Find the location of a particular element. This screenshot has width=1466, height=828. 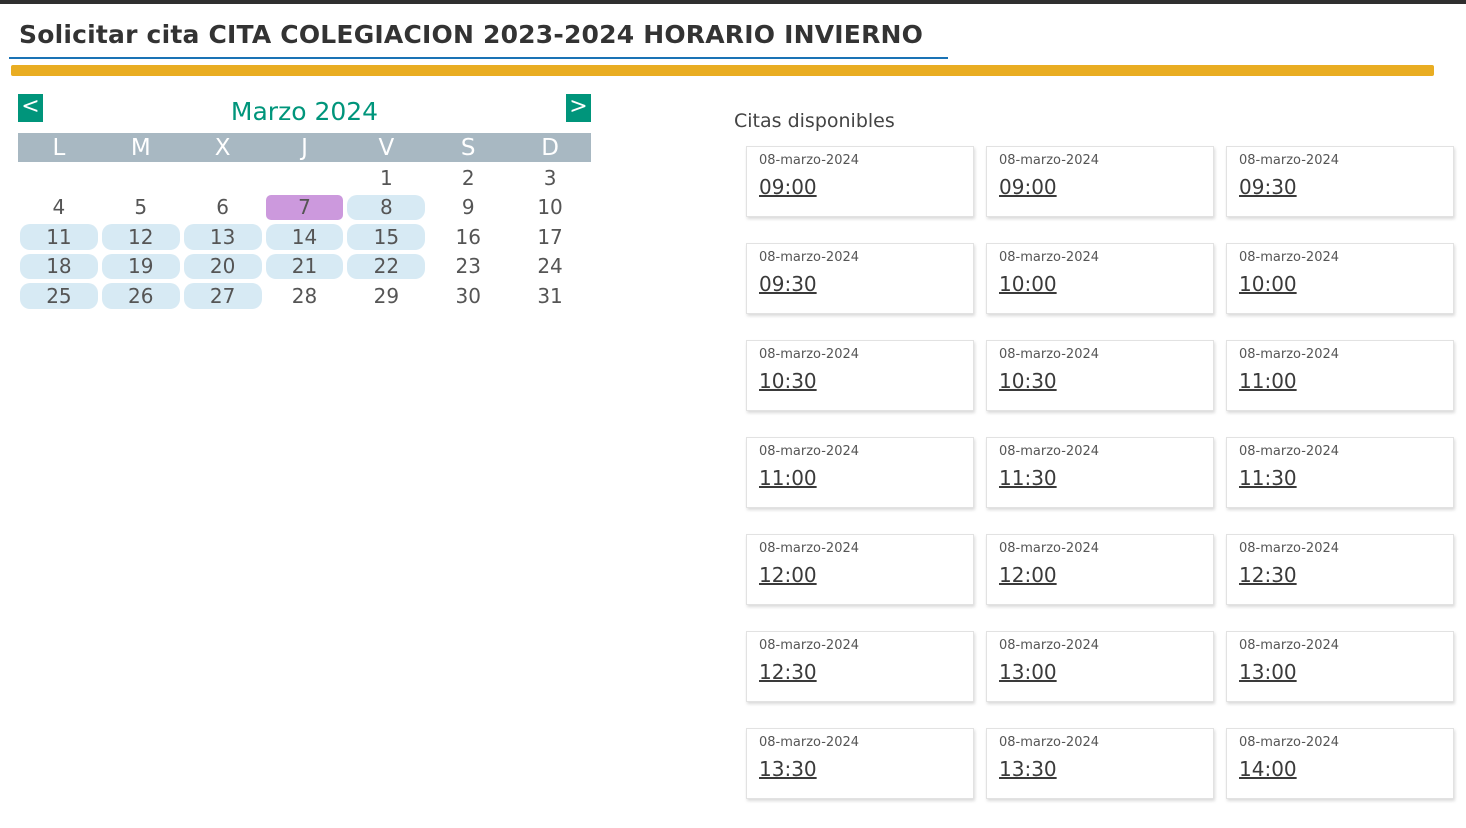

calendar-day-10: 10 is located at coordinates (550, 207).